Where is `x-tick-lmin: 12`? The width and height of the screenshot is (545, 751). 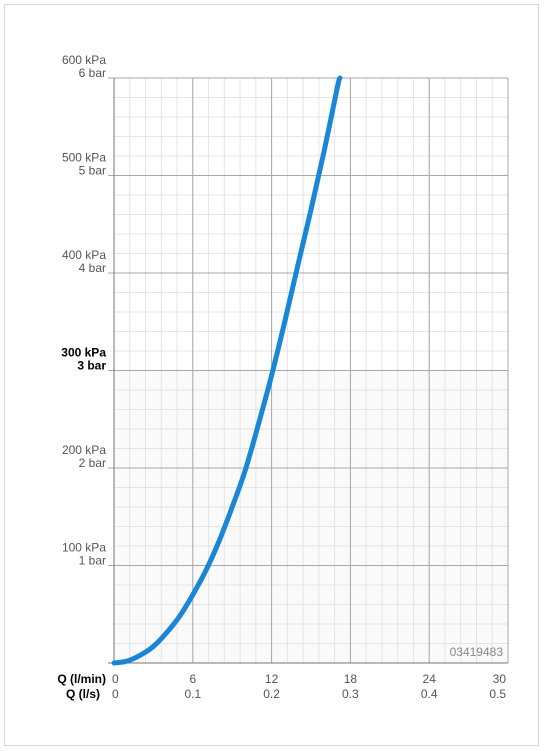
x-tick-lmin: 12 is located at coordinates (272, 679).